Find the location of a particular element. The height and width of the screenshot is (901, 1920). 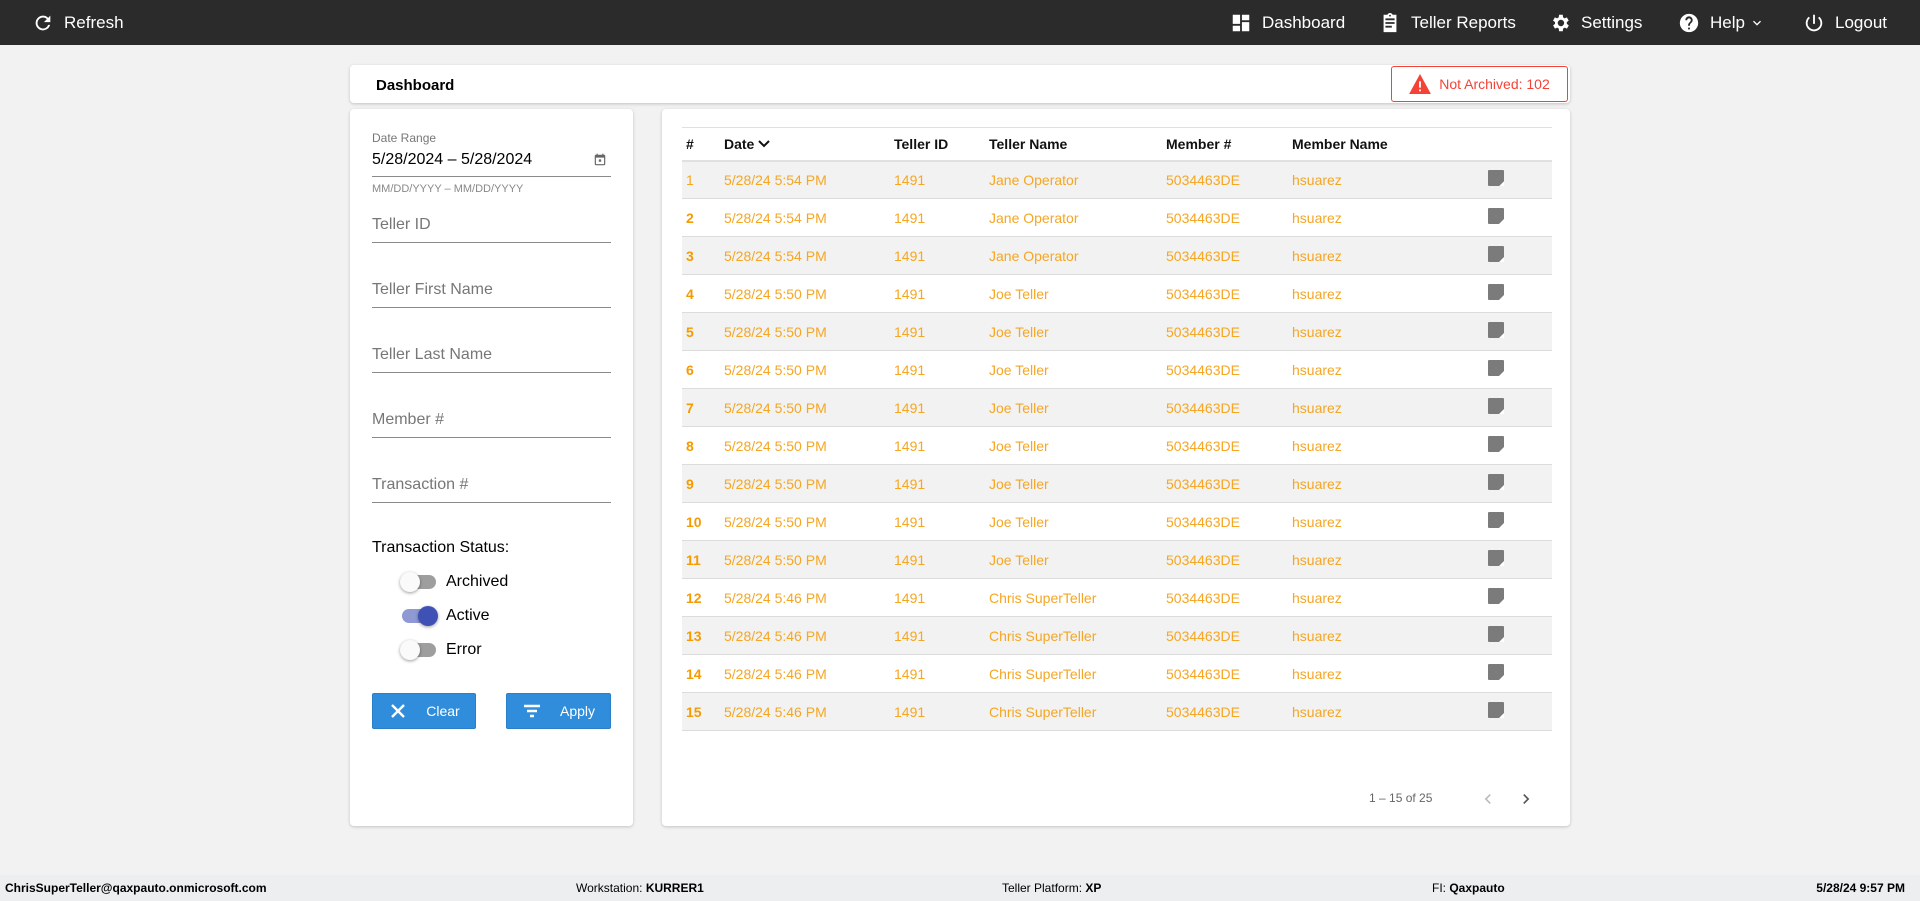

not-archived-alert: Not Archived: 102 is located at coordinates (1479, 84).